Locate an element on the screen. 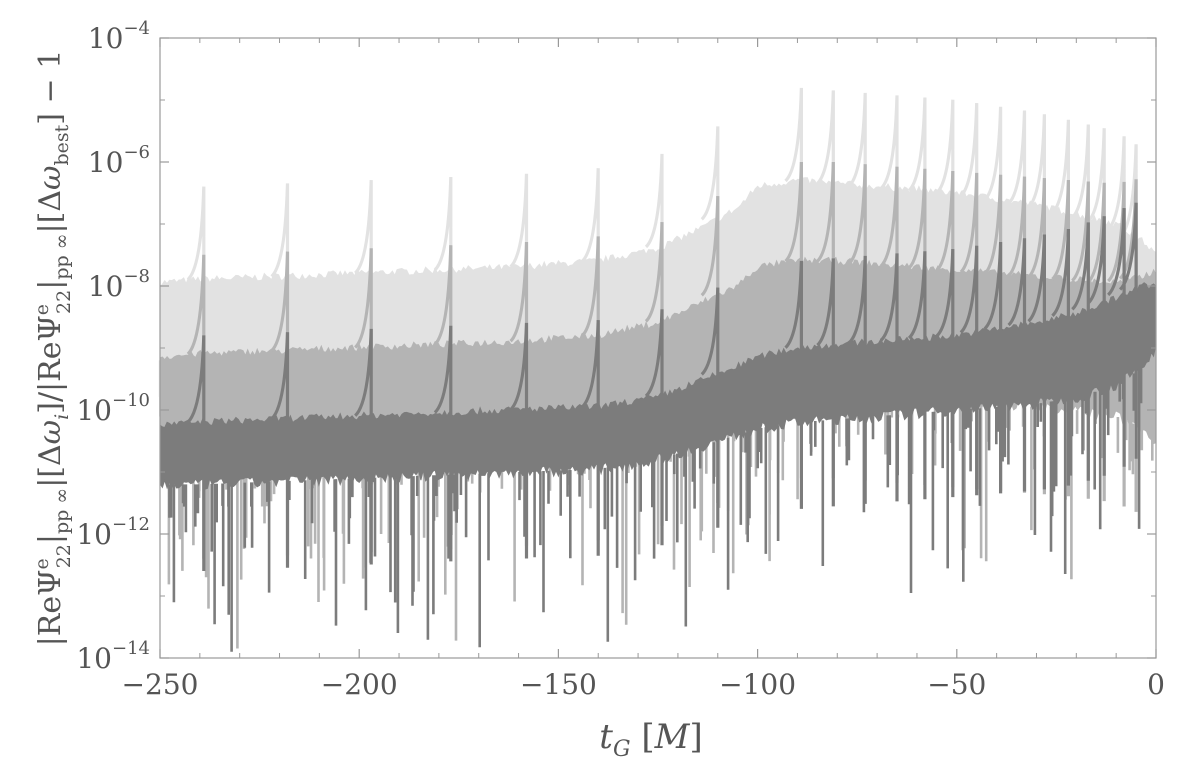 The image size is (1178, 776). x-tick-label: −50 is located at coordinates (956, 684).